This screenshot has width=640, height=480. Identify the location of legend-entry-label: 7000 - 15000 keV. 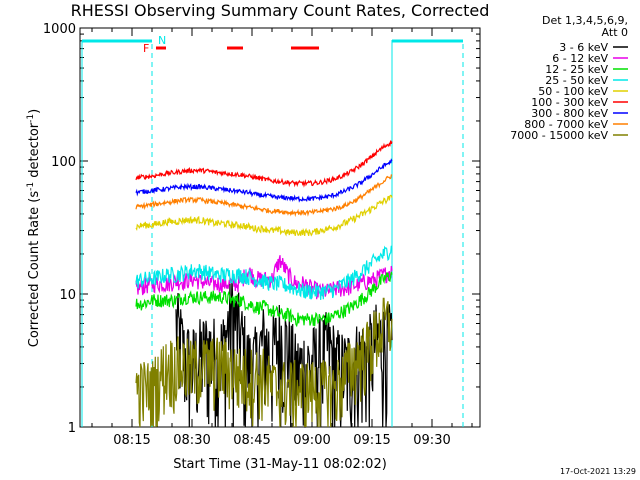
(559, 135).